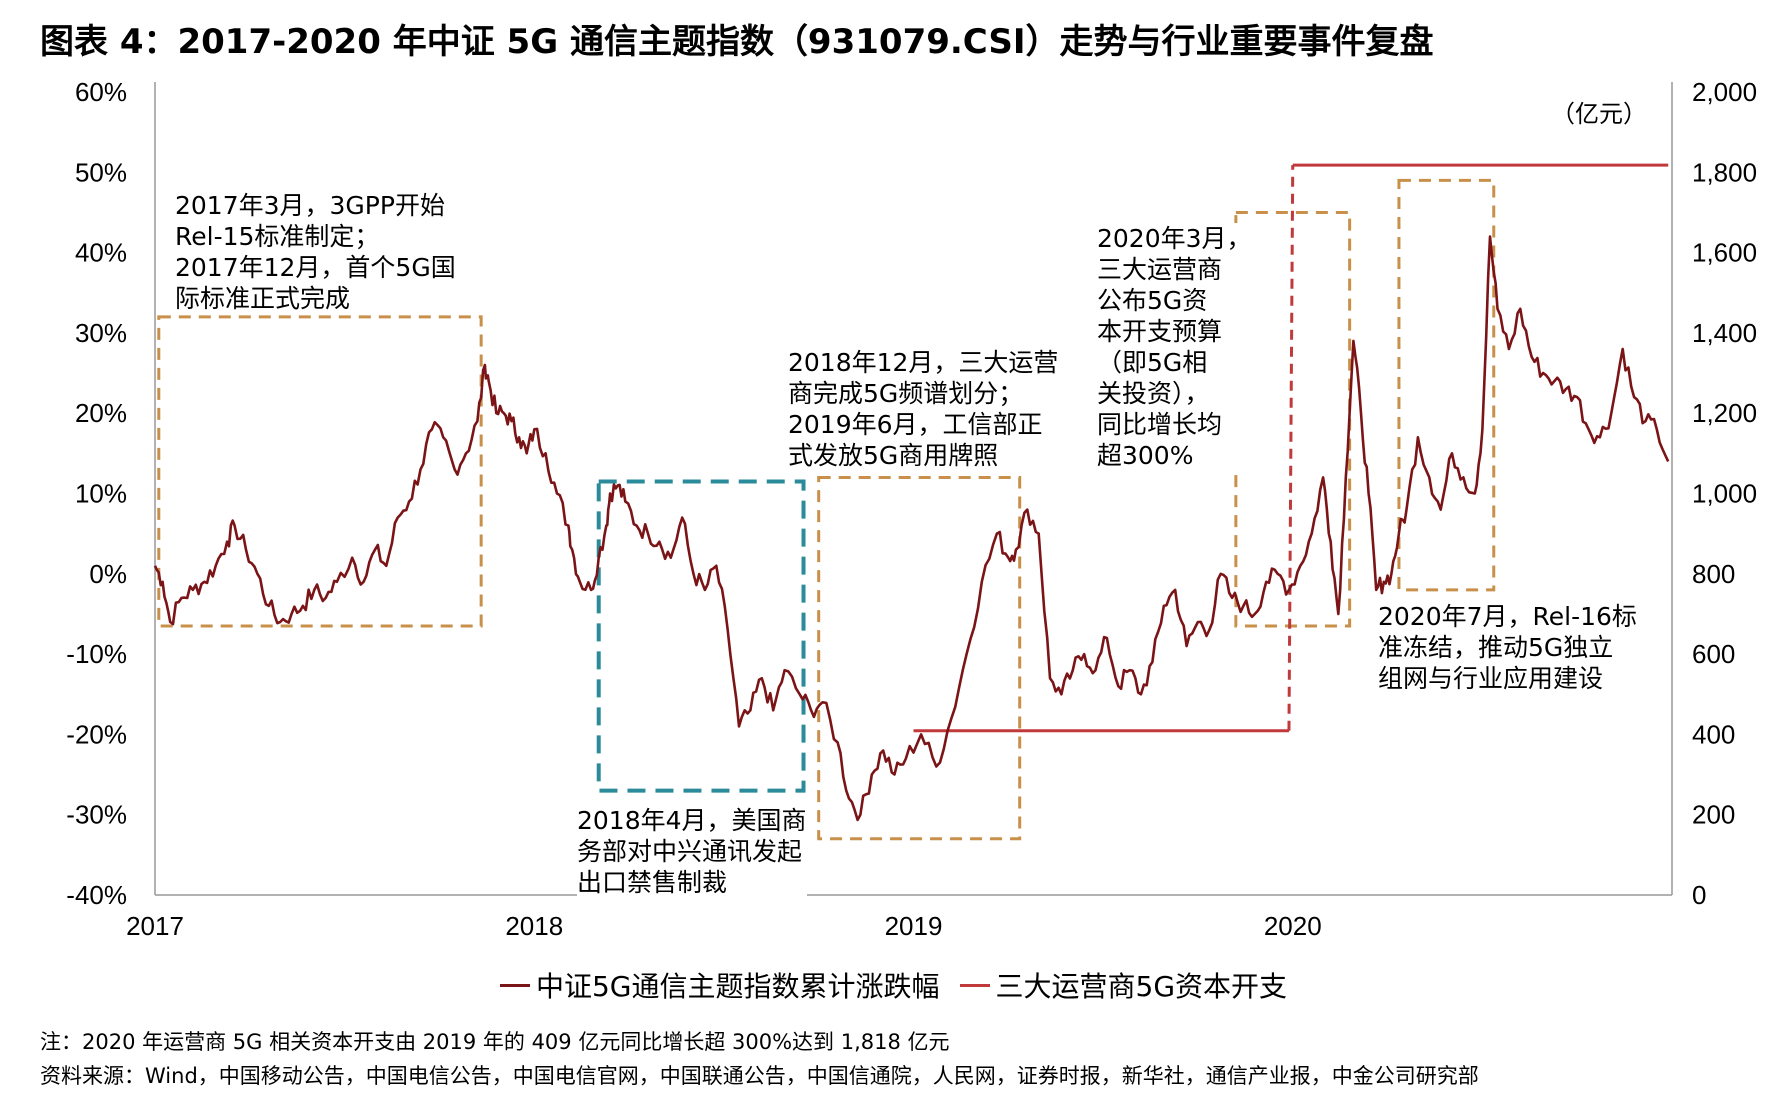 The image size is (1787, 1098). I want to click on x-tick-label: 2020, so click(1293, 926).